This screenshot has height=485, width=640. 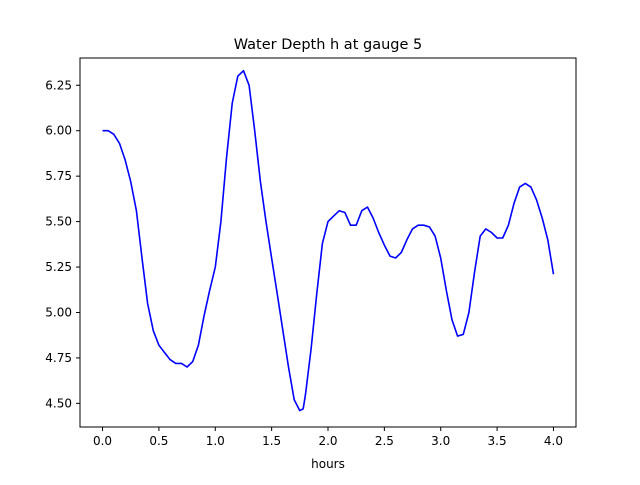 I want to click on x-tick-label: 2.5, so click(x=384, y=441).